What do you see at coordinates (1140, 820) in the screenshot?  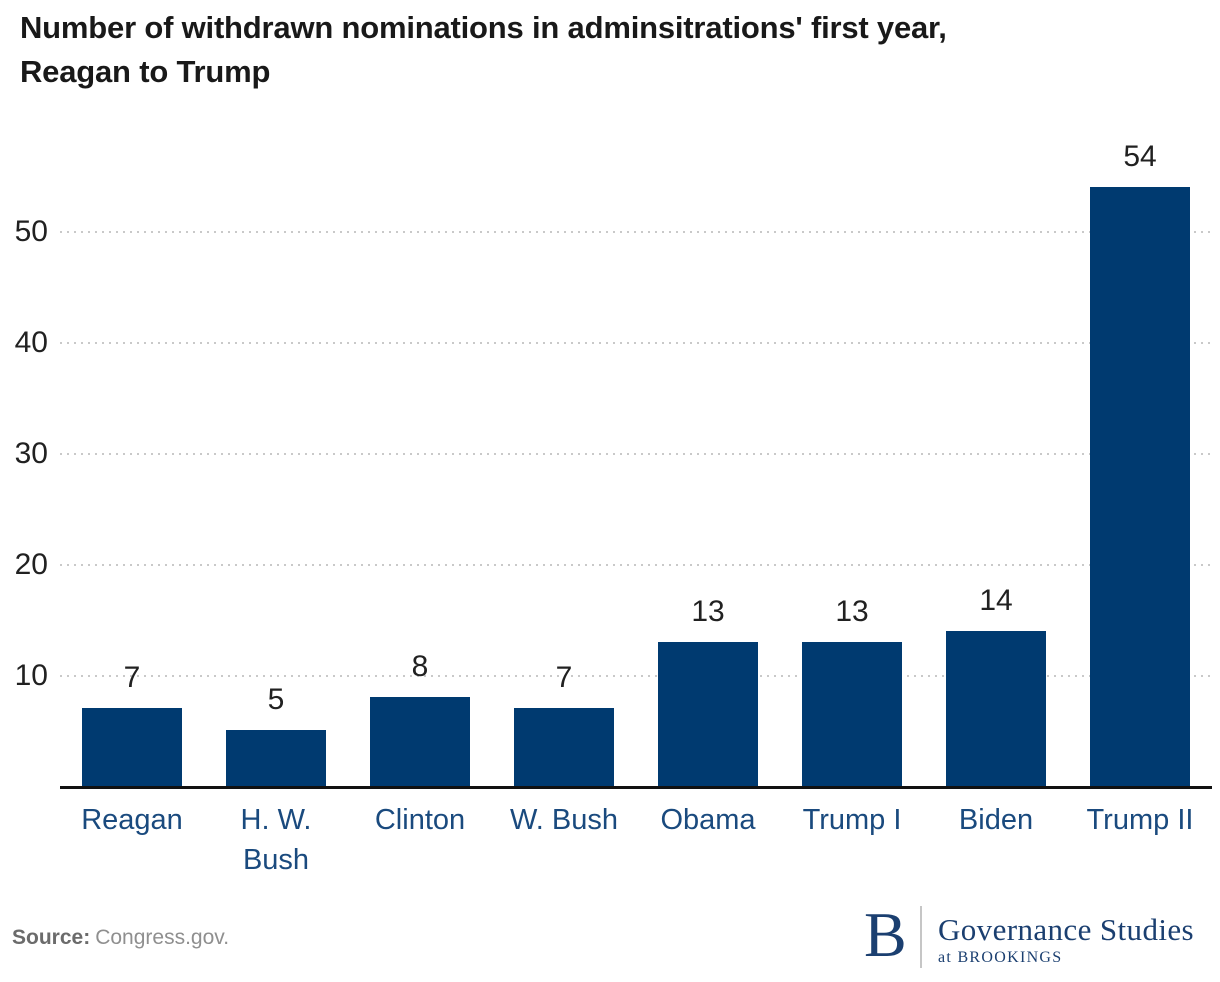 I see `x-axis-category-label: Trump II` at bounding box center [1140, 820].